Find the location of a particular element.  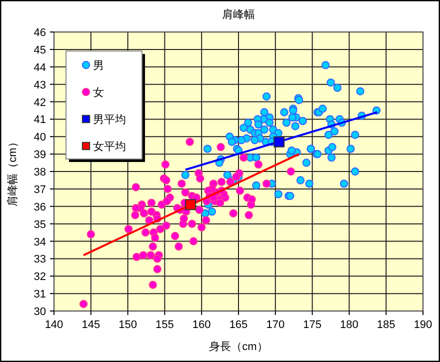

y-tick-label: 44 is located at coordinates (40, 68).